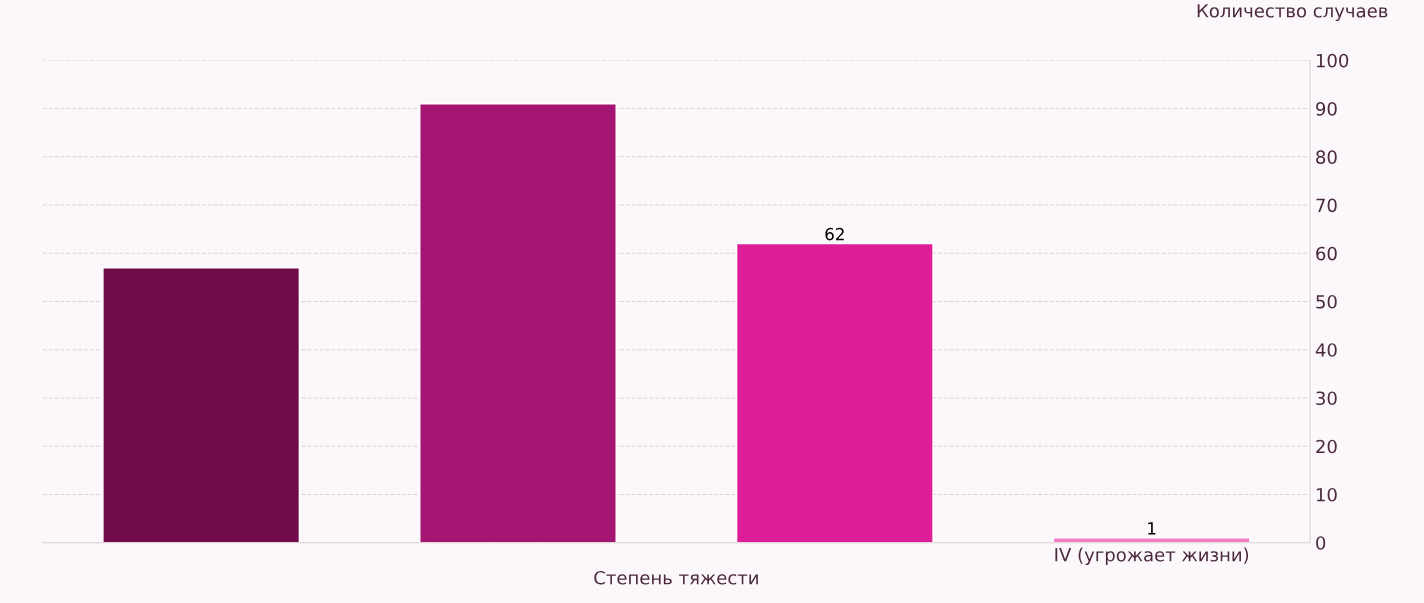 This screenshot has width=1424, height=603. What do you see at coordinates (1152, 556) in the screenshot?
I see `x-tick-label: IV (угрожает жизни)` at bounding box center [1152, 556].